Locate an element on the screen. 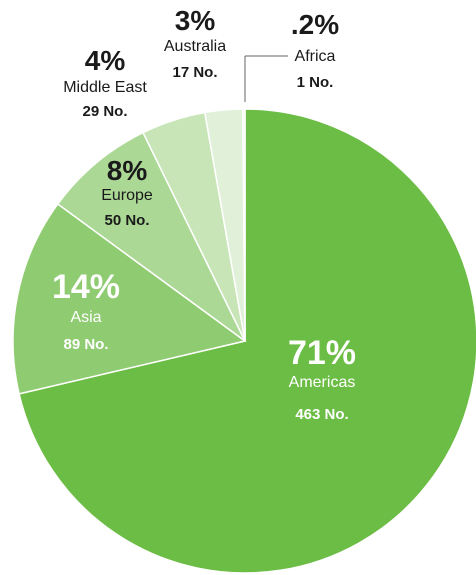 The image size is (476, 575). pie-category-label-africa: Africa is located at coordinates (315, 56).